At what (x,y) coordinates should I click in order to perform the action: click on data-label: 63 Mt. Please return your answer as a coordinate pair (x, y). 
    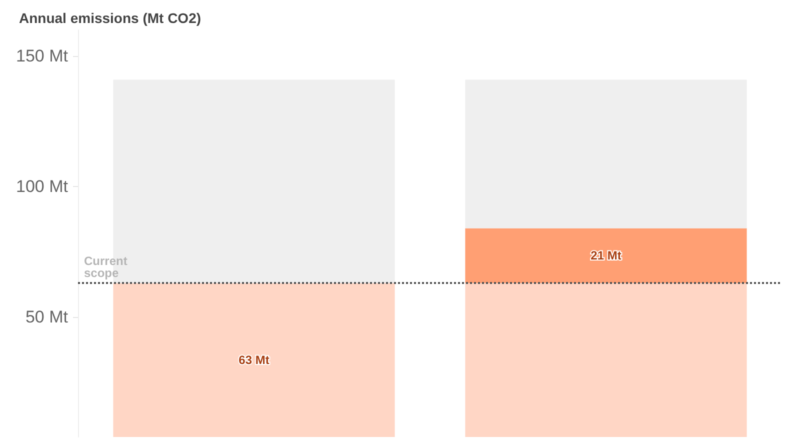
    Looking at the image, I should click on (254, 360).